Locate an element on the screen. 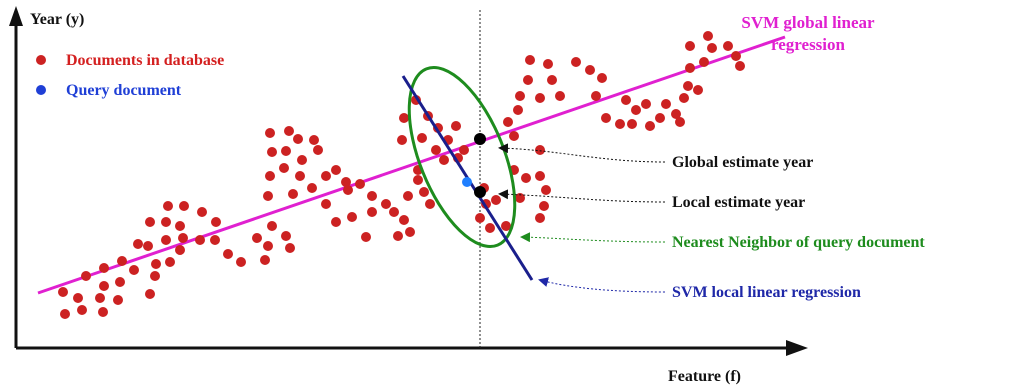 The height and width of the screenshot is (390, 1018). nearest-neighbor-arrow is located at coordinates (593, 237).